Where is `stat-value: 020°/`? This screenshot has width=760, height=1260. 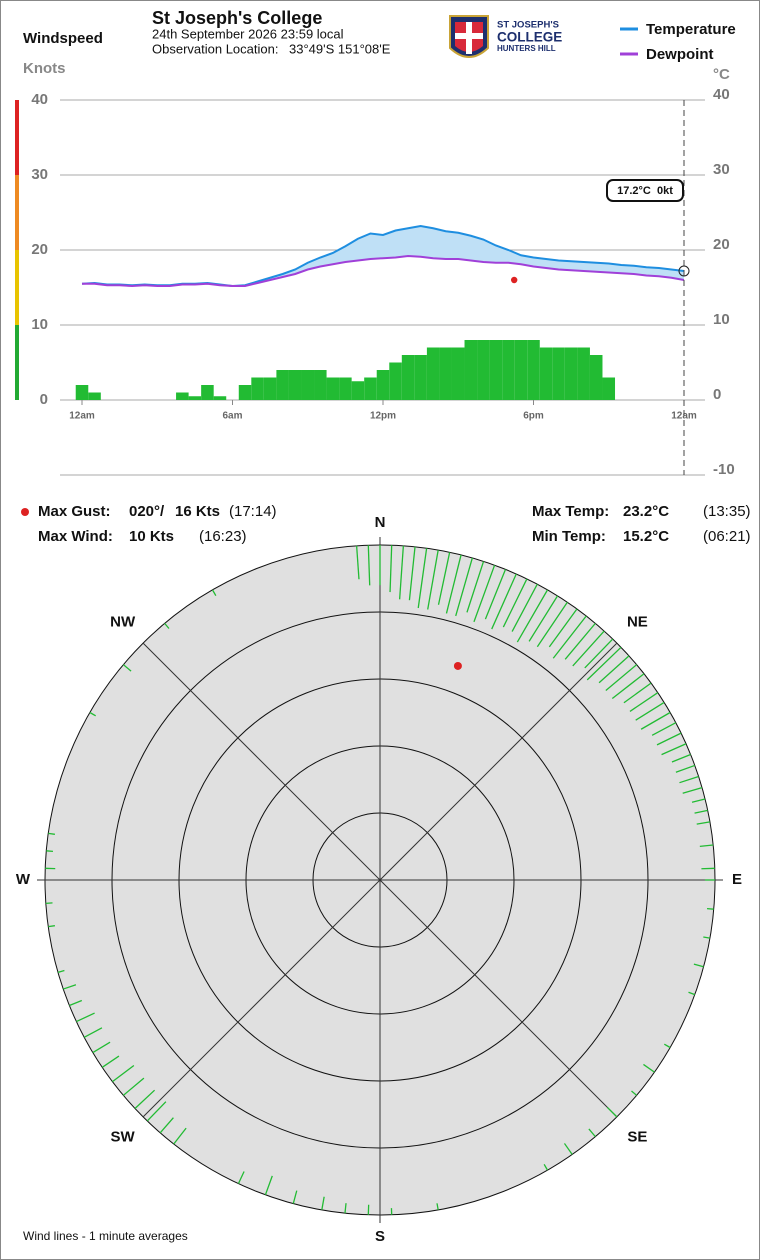
stat-value: 020°/ is located at coordinates (147, 511).